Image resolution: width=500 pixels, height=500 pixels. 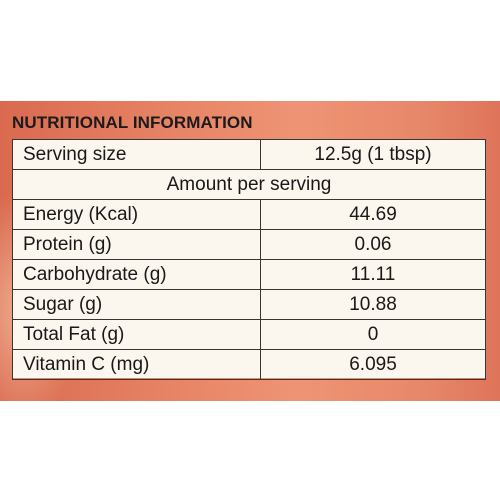 I want to click on amount-header-row: Amount per serving, so click(x=249, y=184).